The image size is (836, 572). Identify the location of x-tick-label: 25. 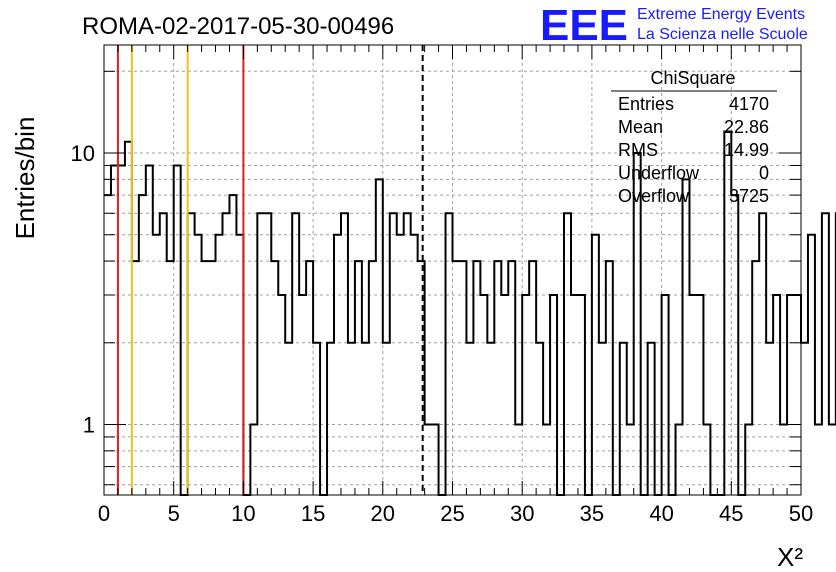
(452, 513).